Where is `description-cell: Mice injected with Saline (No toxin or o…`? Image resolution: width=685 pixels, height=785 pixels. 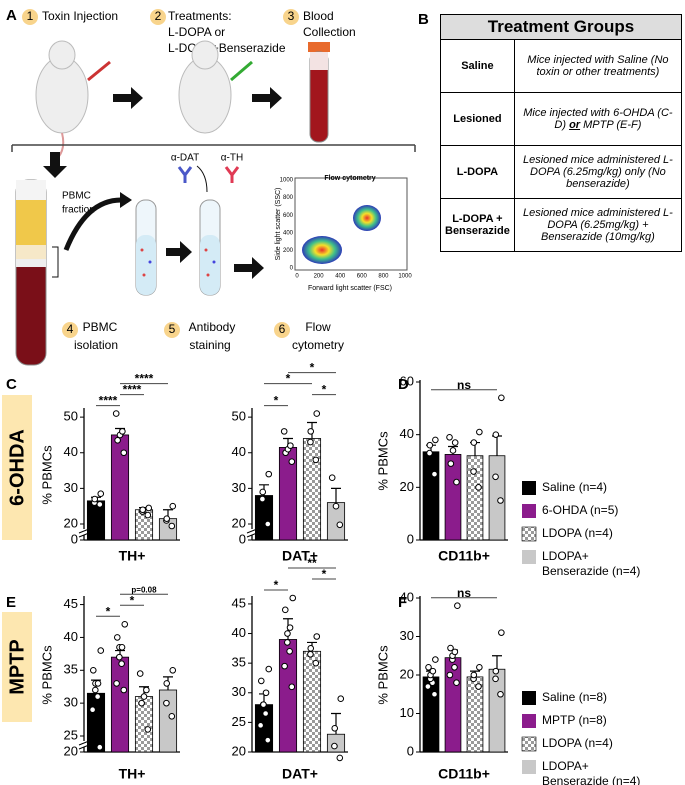
description-cell: Mice injected with Saline (No toxin or o… is located at coordinates (598, 66).